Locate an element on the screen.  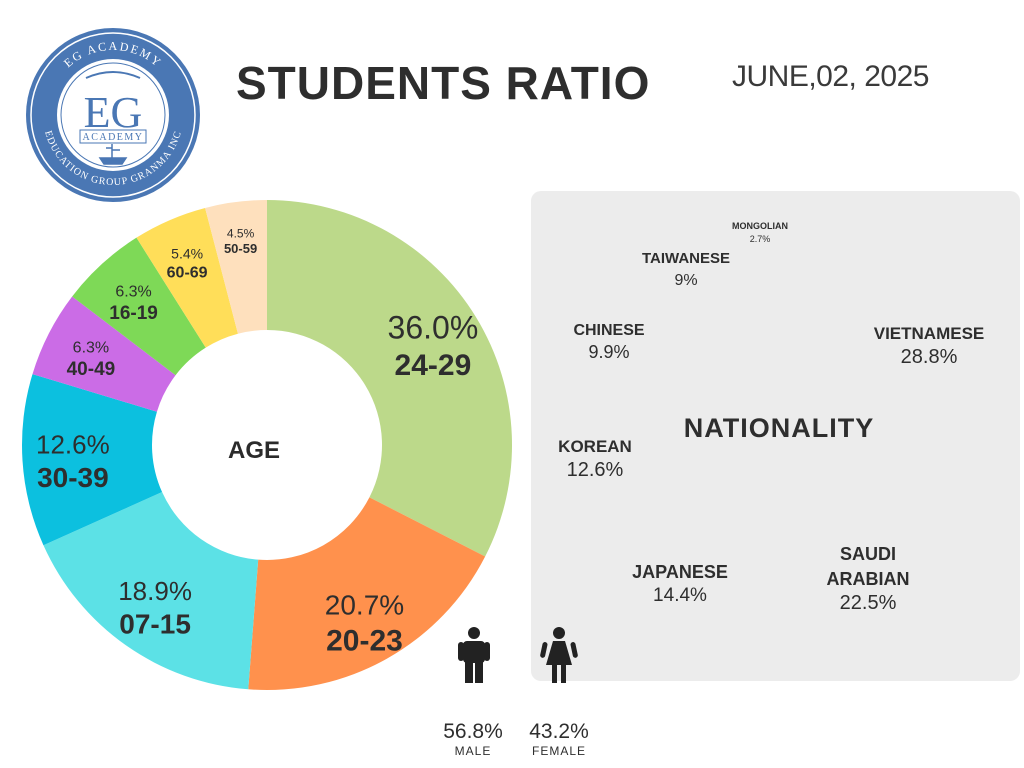
report-date: JUNE,02, 2025 is located at coordinates (830, 76).